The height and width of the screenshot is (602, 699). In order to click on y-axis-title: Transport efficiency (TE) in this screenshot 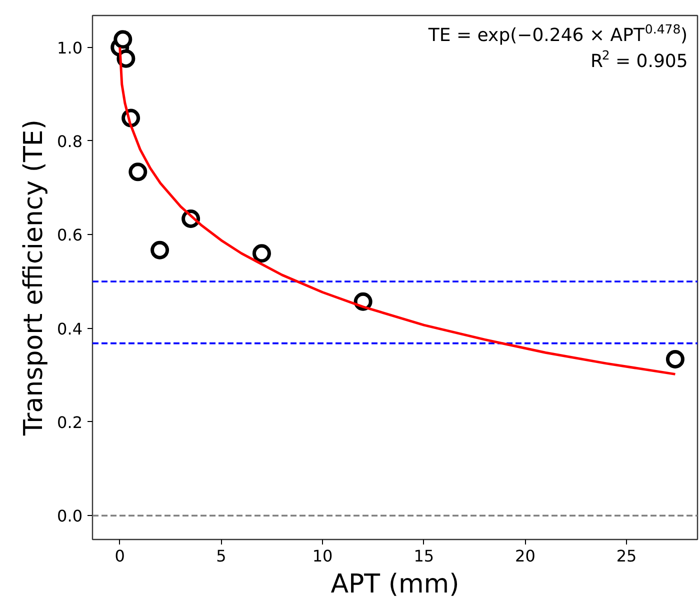, I will do `click(34, 278)`.